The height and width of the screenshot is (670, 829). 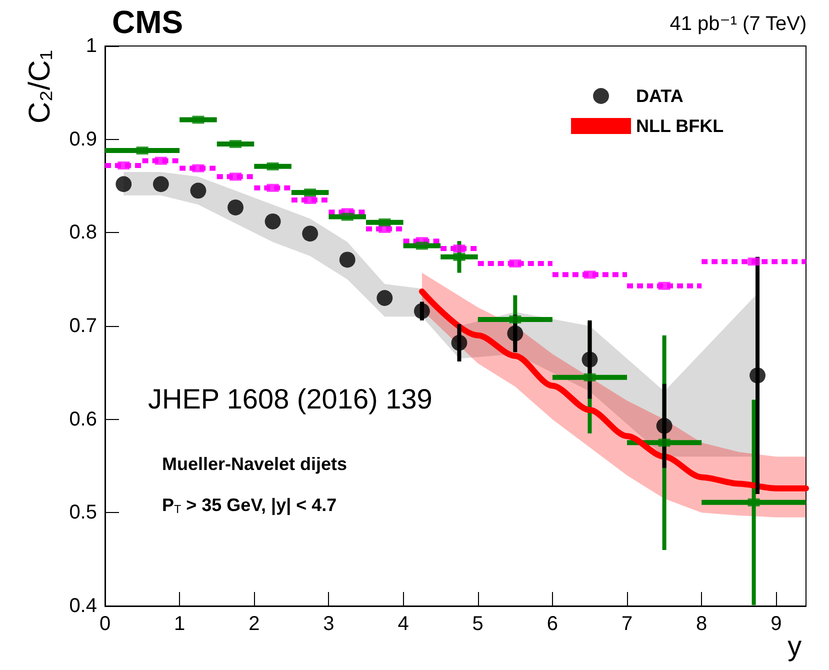 What do you see at coordinates (776, 624) in the screenshot?
I see `x-tick-label: 9` at bounding box center [776, 624].